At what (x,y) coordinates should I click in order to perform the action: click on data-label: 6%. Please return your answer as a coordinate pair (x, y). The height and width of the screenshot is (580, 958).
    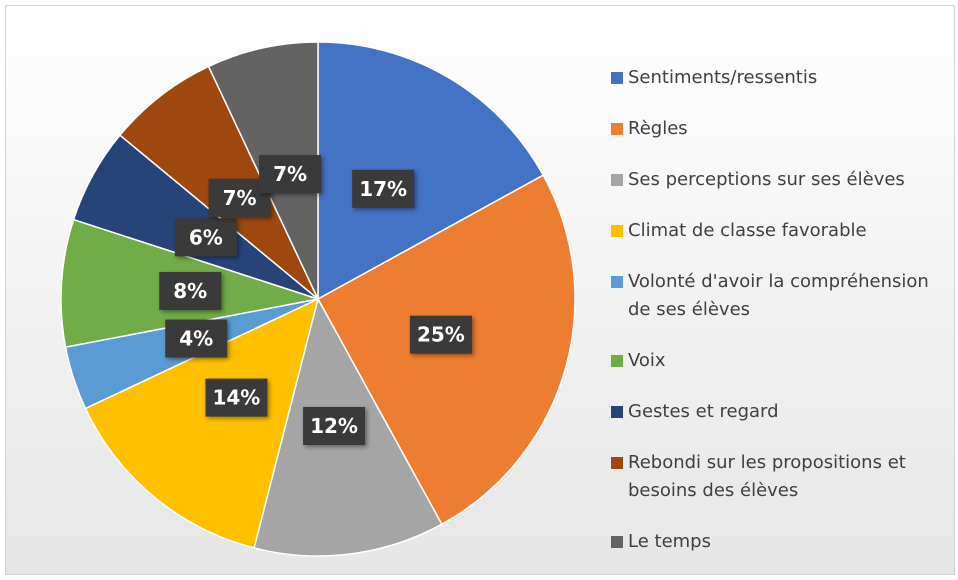
    Looking at the image, I should click on (205, 237).